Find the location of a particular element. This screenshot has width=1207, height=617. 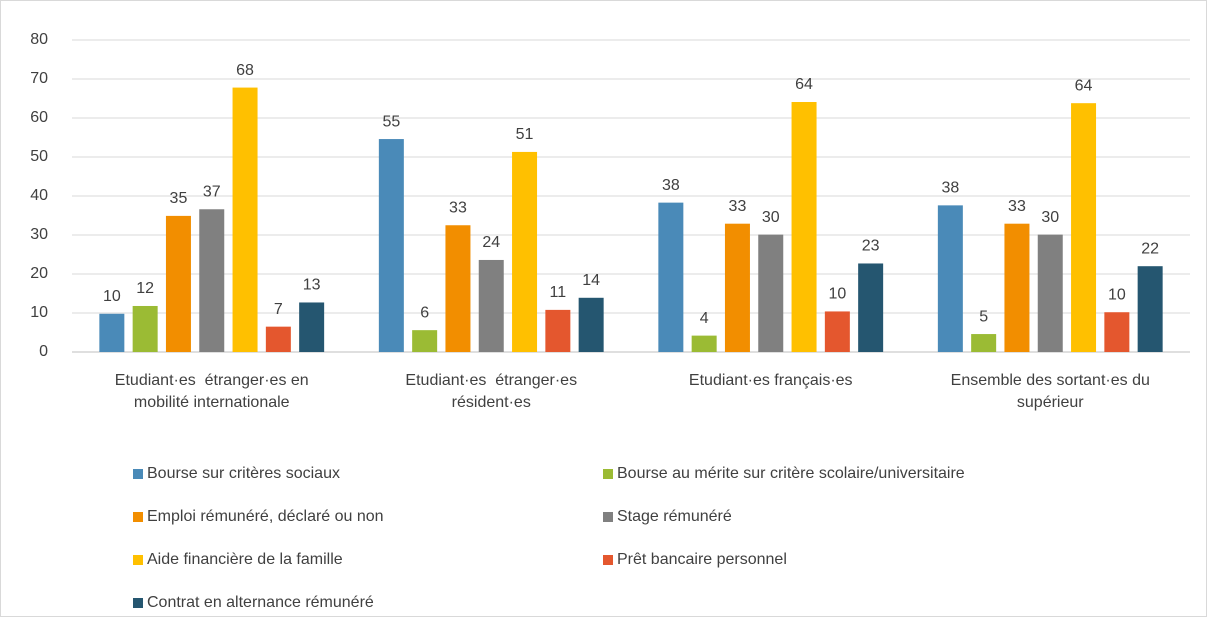

y-tick-label: 40 is located at coordinates (39, 195).